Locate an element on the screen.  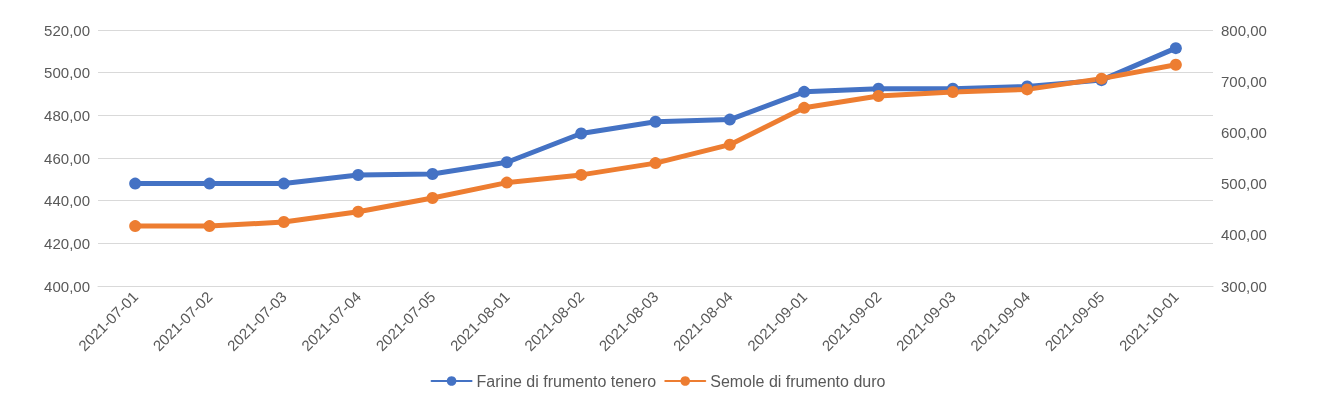
y-tick-label: 420,00 is located at coordinates (67, 243).